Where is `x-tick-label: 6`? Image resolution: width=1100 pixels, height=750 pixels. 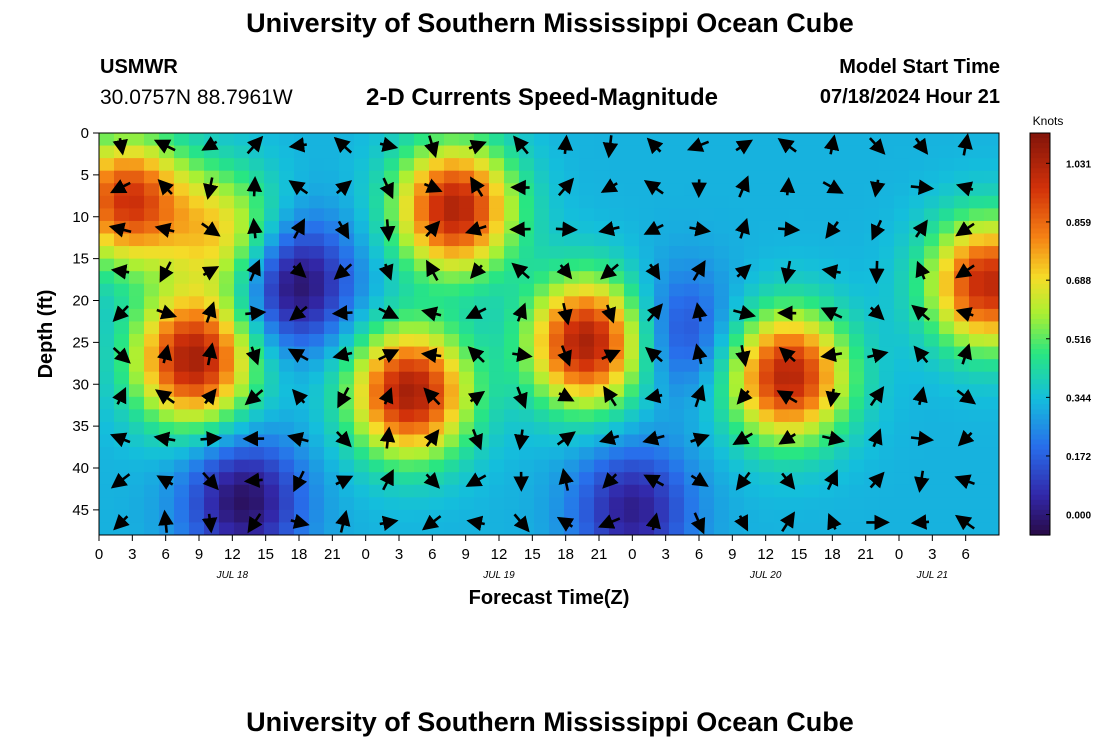
x-tick-label: 6 is located at coordinates (965, 554).